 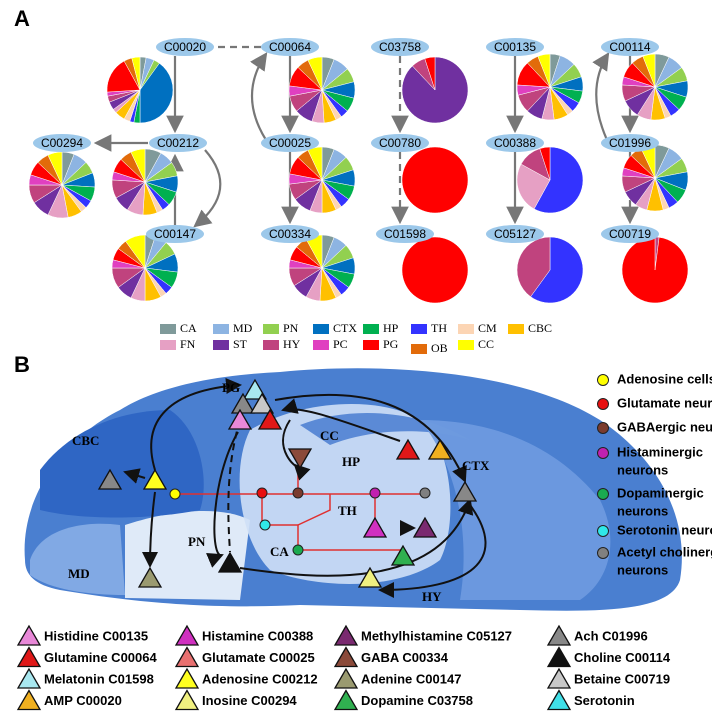 I want to click on region-label: PN, so click(x=197, y=541).